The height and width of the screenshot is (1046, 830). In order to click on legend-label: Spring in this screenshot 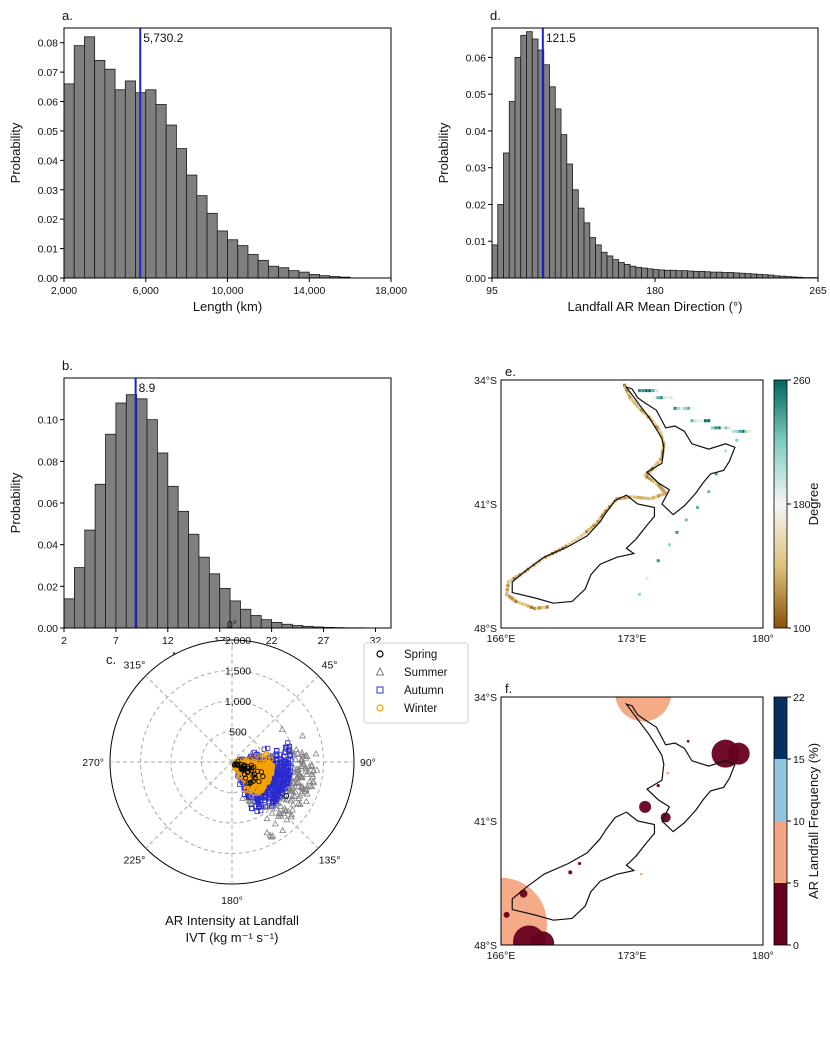, I will do `click(420, 655)`.